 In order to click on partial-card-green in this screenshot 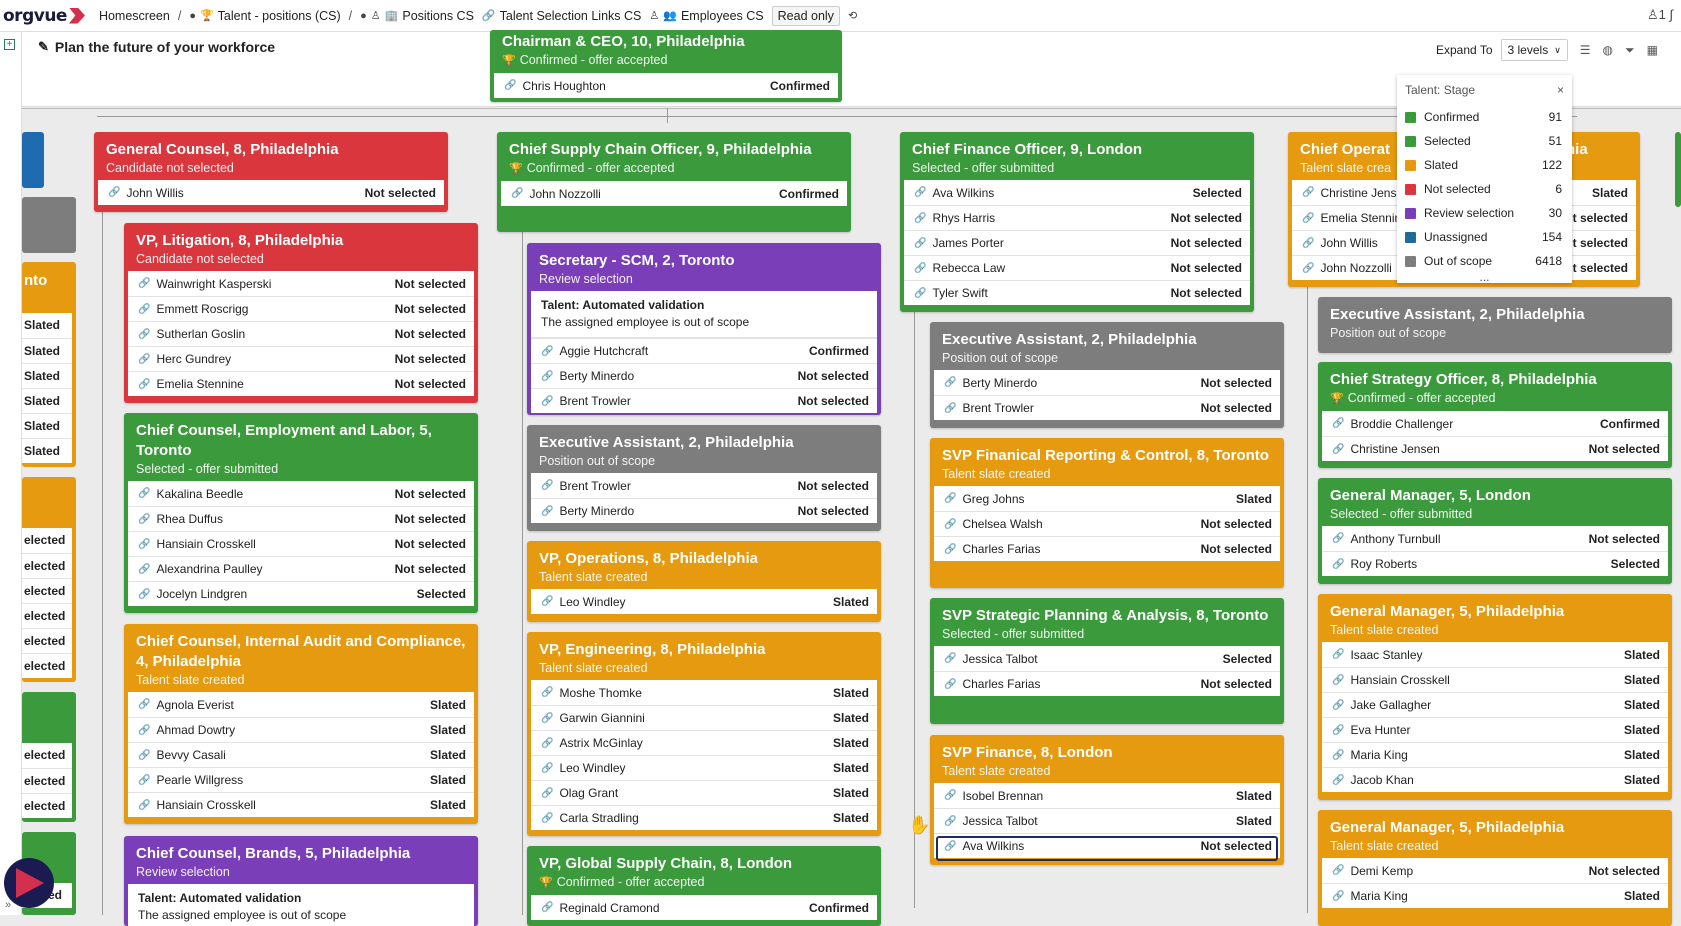, I will do `click(1678, 169)`.